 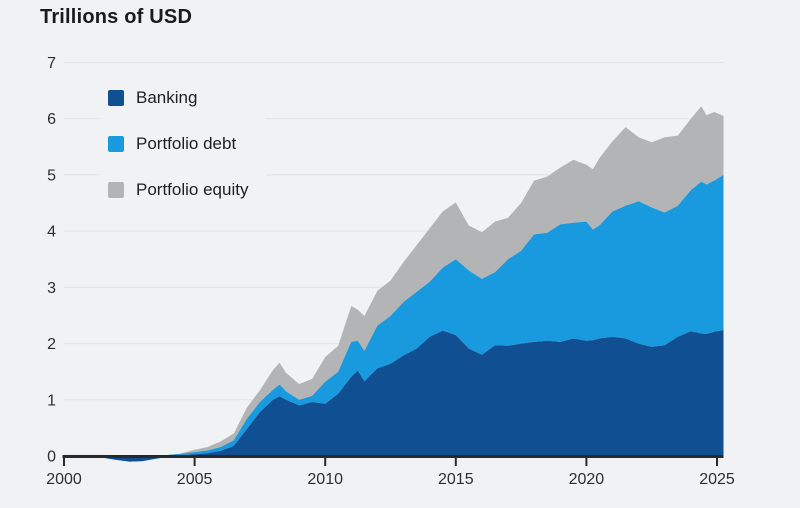 I want to click on x-tick-label-2000: 2000, so click(x=64, y=479).